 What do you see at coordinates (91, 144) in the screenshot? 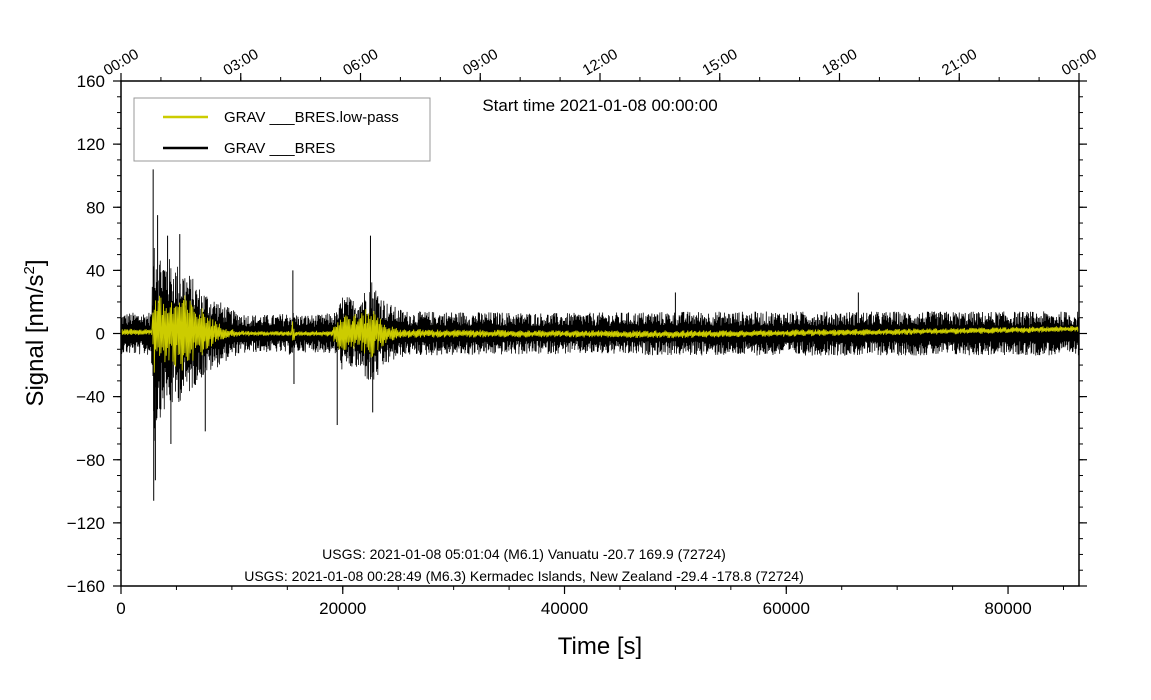
I see `y-tick-label: 120` at bounding box center [91, 144].